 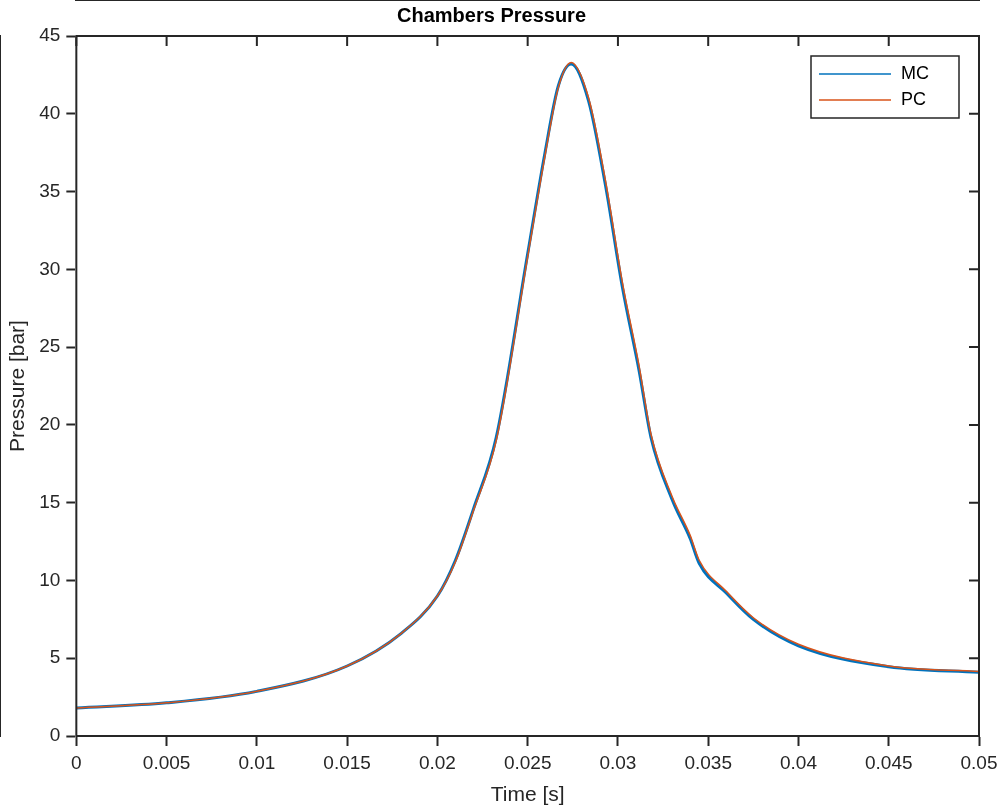 I want to click on y-tick-label: 30, so click(x=50, y=268).